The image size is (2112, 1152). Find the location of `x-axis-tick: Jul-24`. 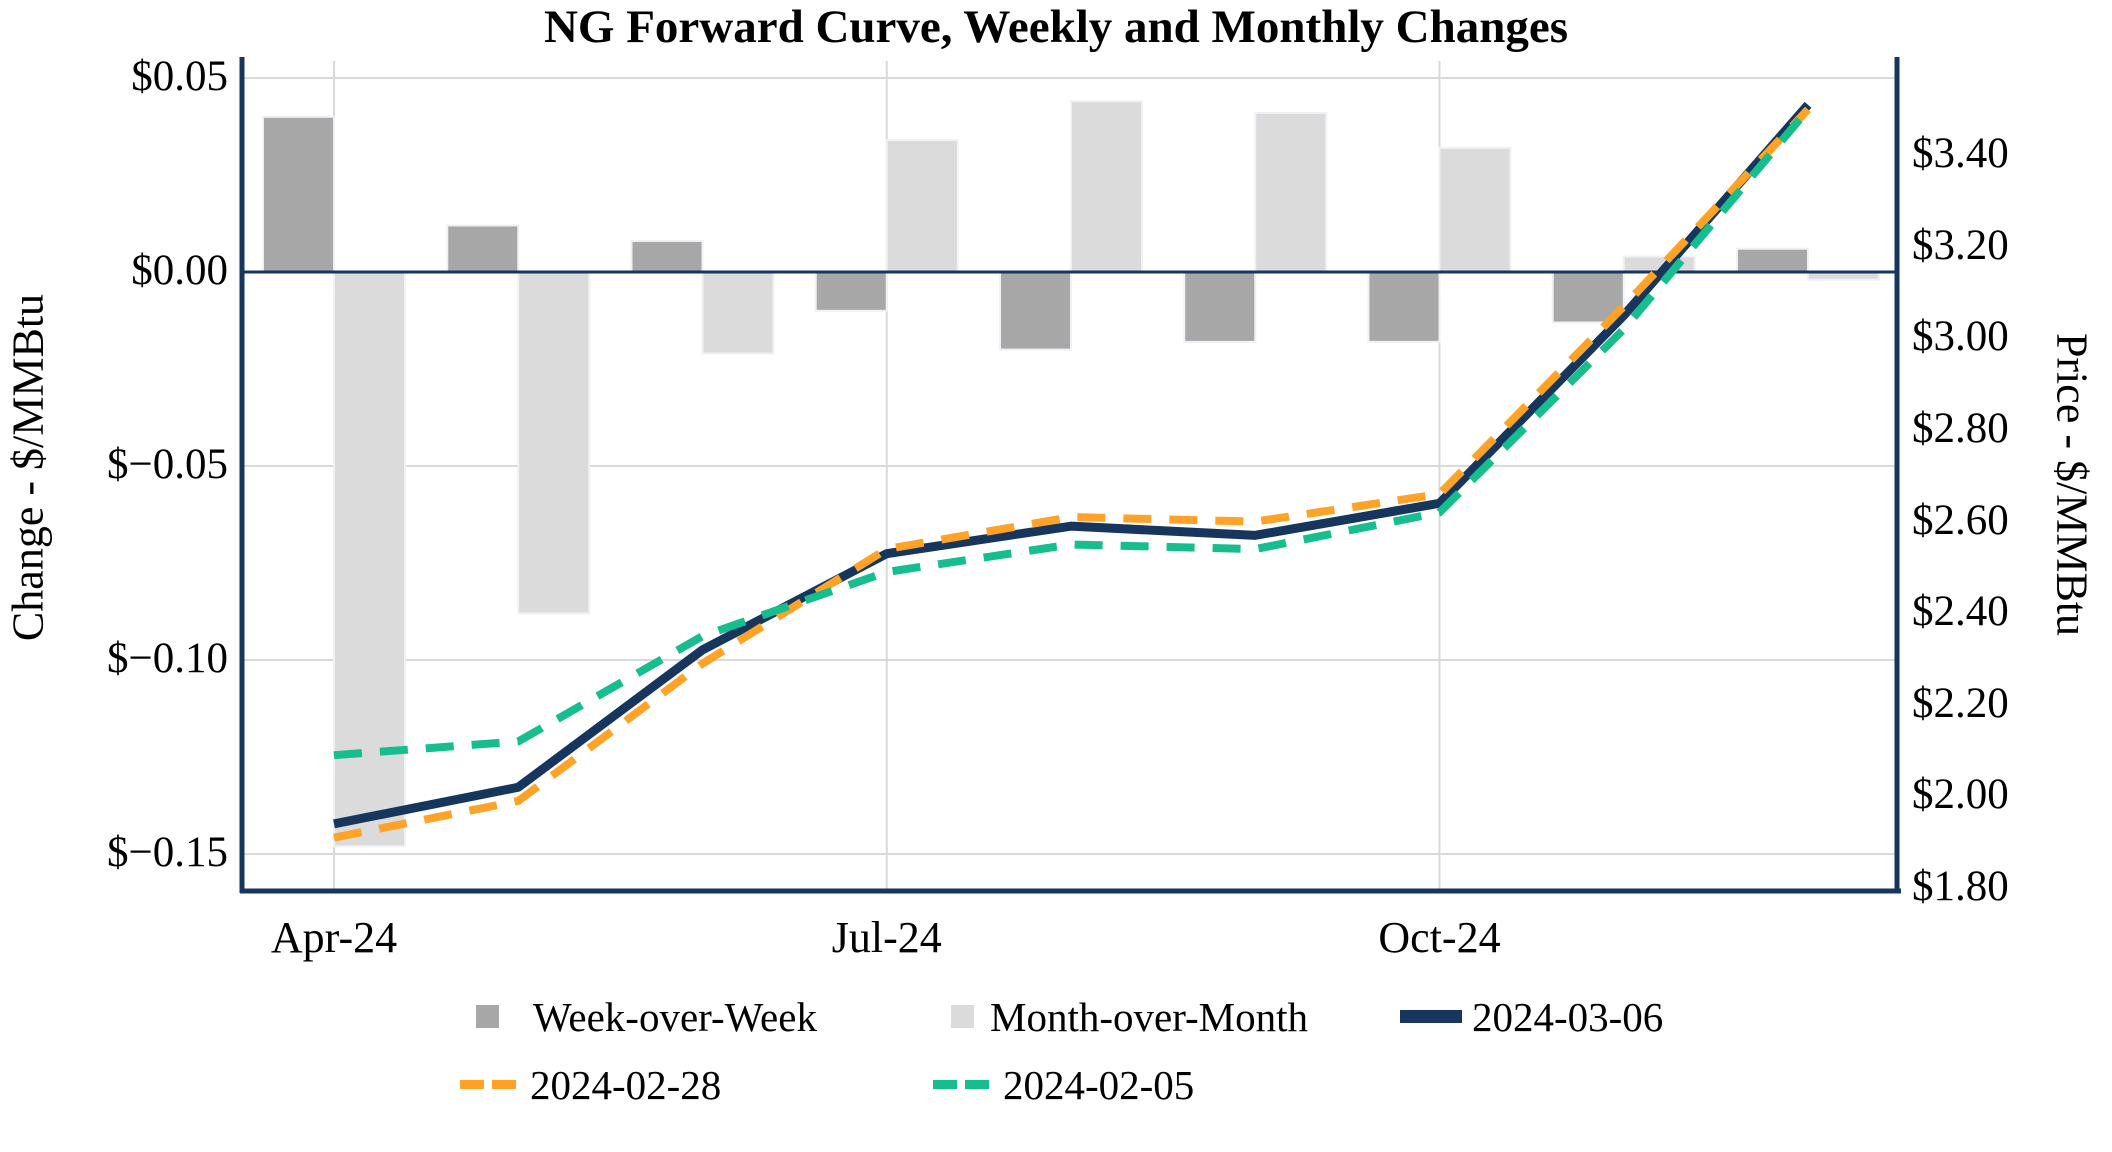

x-axis-tick: Jul-24 is located at coordinates (886, 937).